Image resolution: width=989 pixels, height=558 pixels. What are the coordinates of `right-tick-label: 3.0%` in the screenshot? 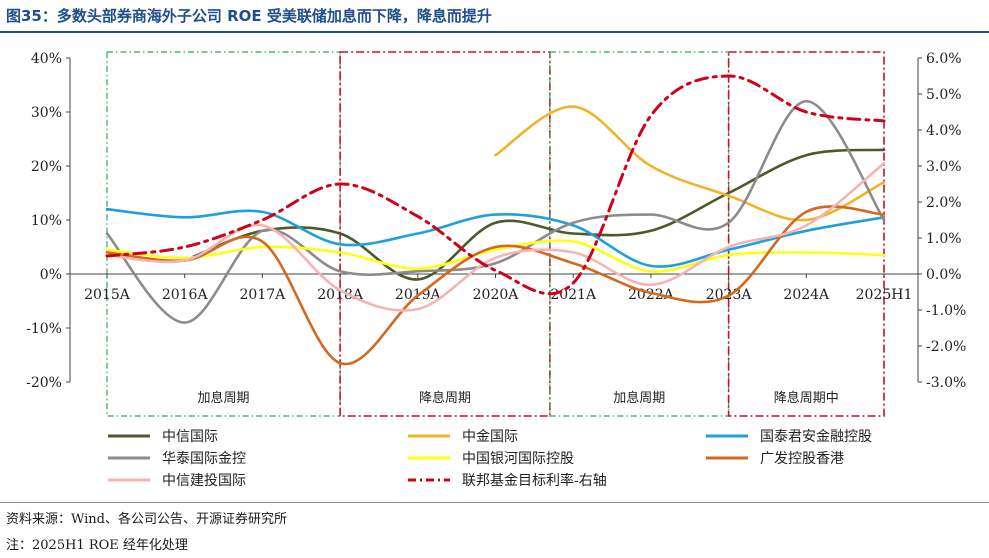 It's located at (944, 167).